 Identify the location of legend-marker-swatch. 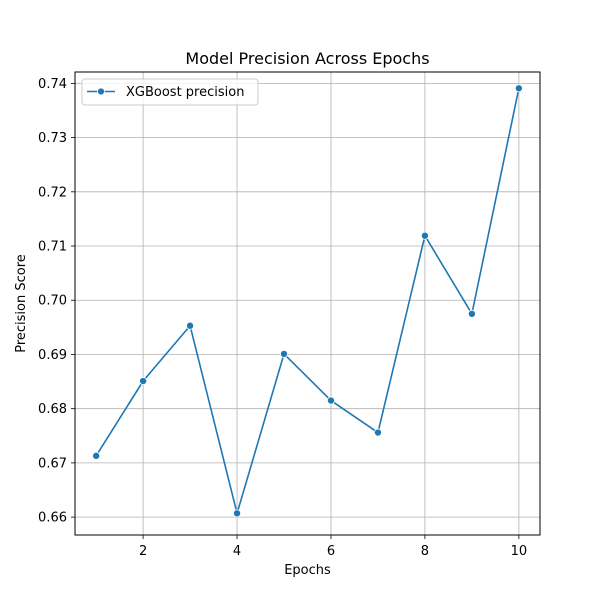
(101, 91).